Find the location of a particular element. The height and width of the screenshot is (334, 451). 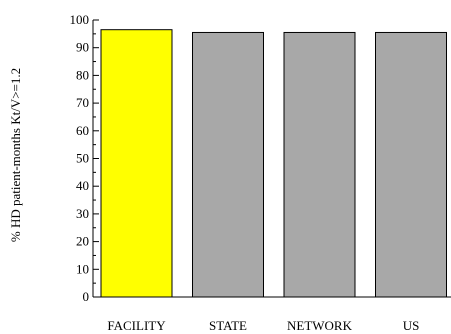

y-tick-label: 10 is located at coordinates (82, 268).